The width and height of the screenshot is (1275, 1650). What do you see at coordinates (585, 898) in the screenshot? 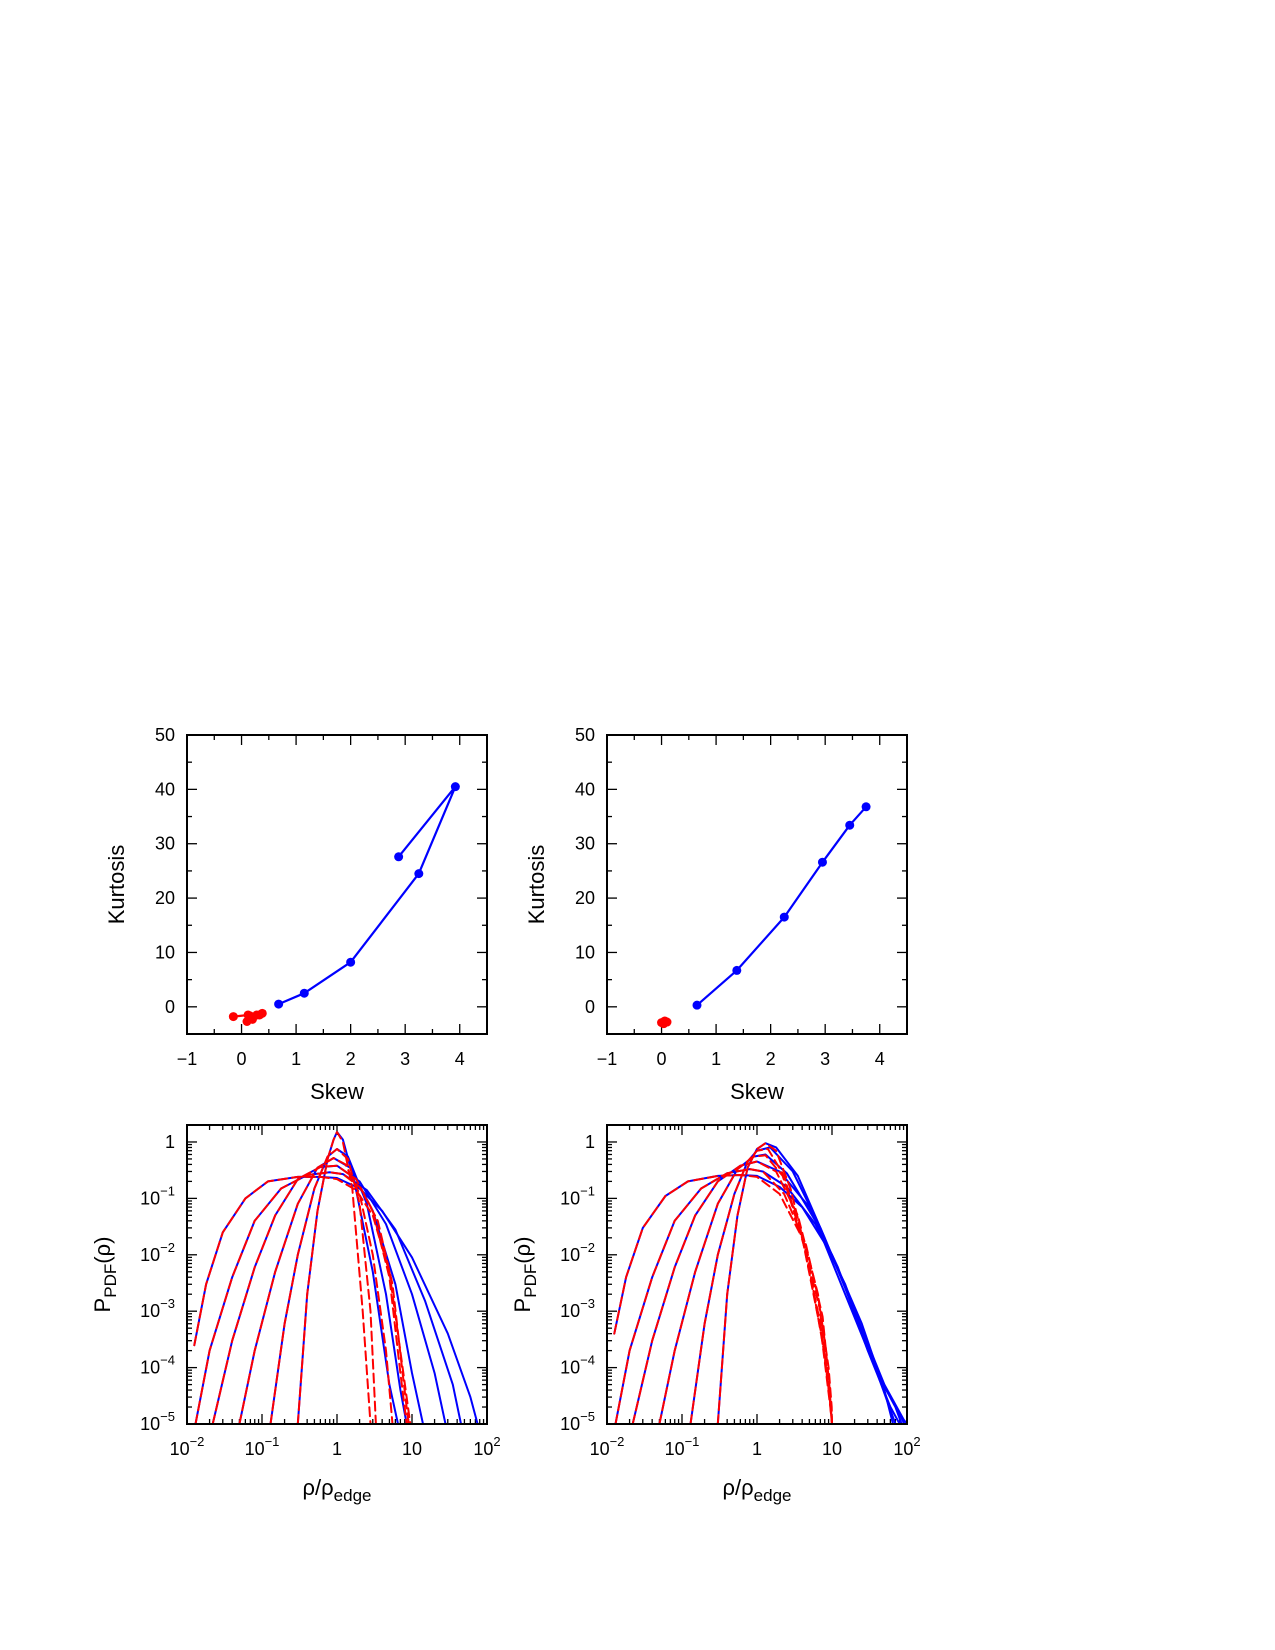
I see `y-tick-label: 20` at bounding box center [585, 898].